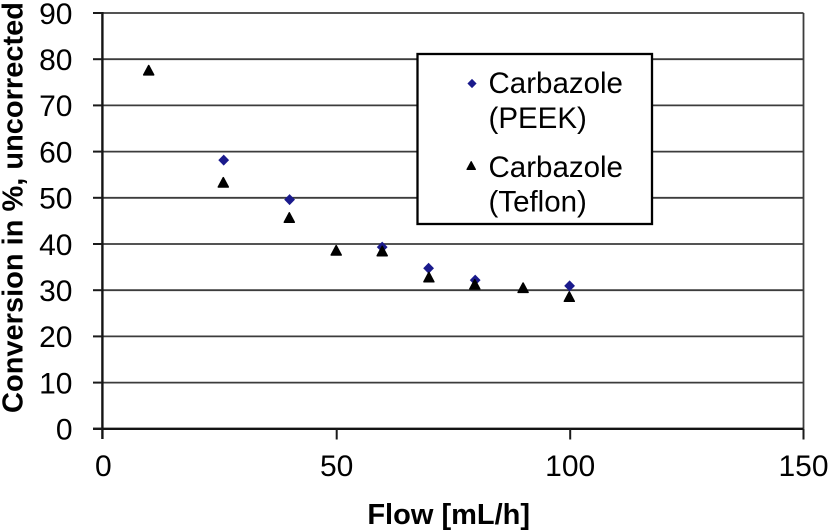  What do you see at coordinates (538, 118) in the screenshot?
I see `svg-text: (PEEK)` at bounding box center [538, 118].